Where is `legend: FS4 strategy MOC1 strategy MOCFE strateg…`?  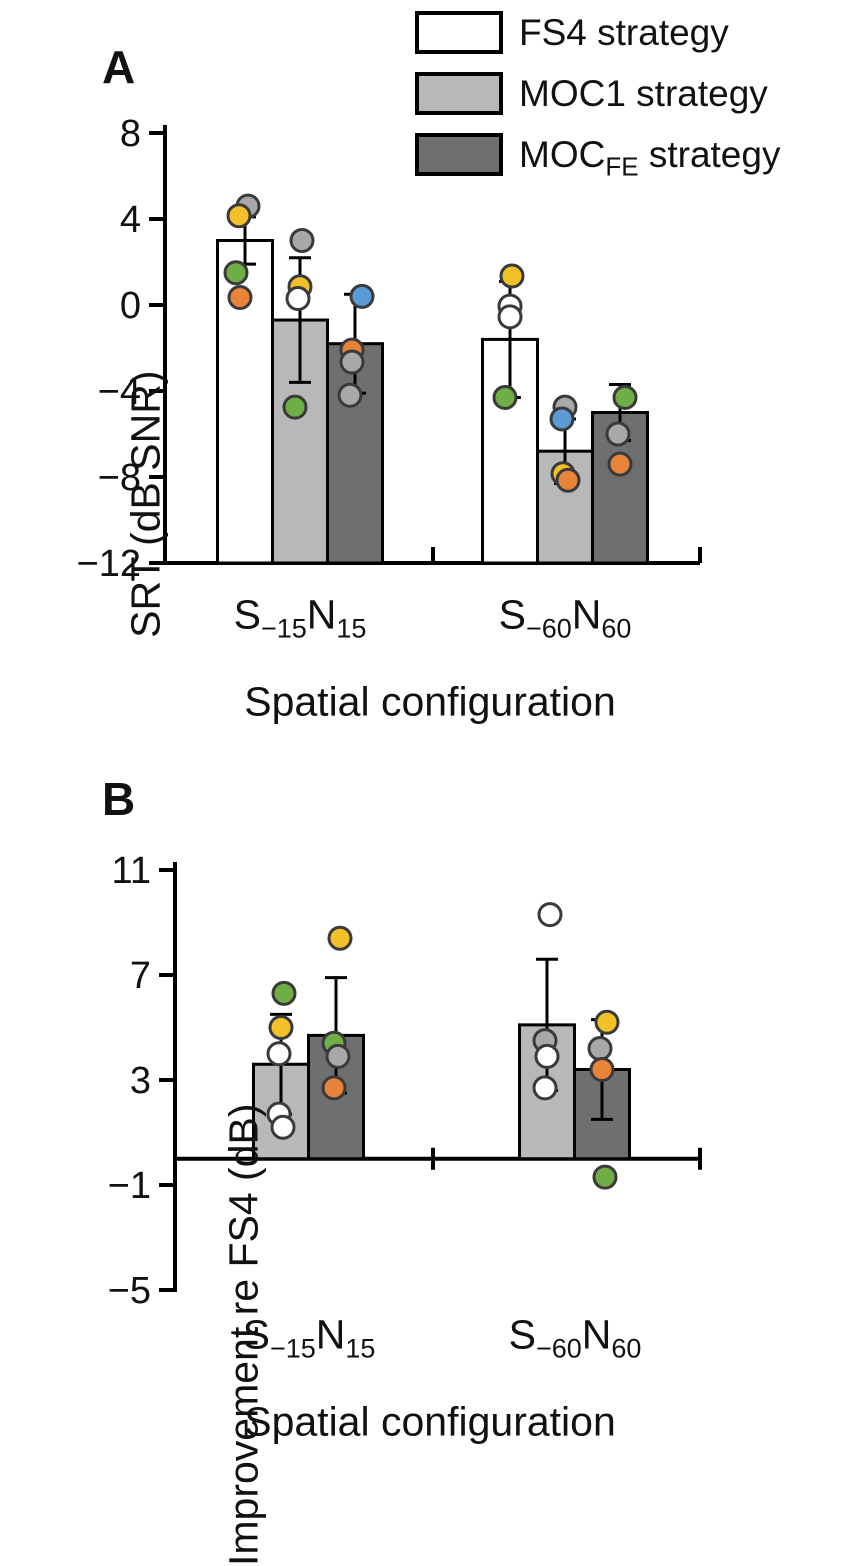 legend: FS4 strategy MOC1 strategy MOCFE strateg… is located at coordinates (597, 93).